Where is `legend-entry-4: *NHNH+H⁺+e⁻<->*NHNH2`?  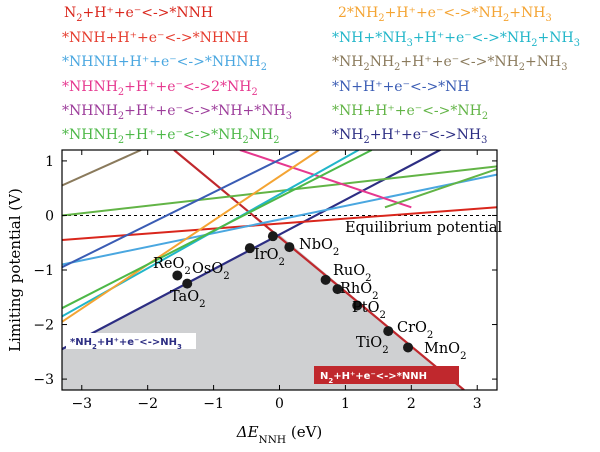
legend-entry-4: *NHNH+H⁺+e⁻<->*NHNH2 is located at coordinates (164, 63).